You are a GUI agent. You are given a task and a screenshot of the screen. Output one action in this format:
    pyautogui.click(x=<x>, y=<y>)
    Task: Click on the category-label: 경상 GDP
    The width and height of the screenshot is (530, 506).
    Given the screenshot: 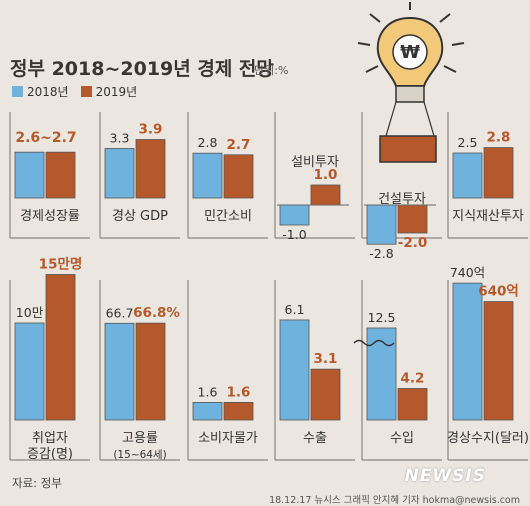 What is the action you would take?
    pyautogui.click(x=140, y=216)
    